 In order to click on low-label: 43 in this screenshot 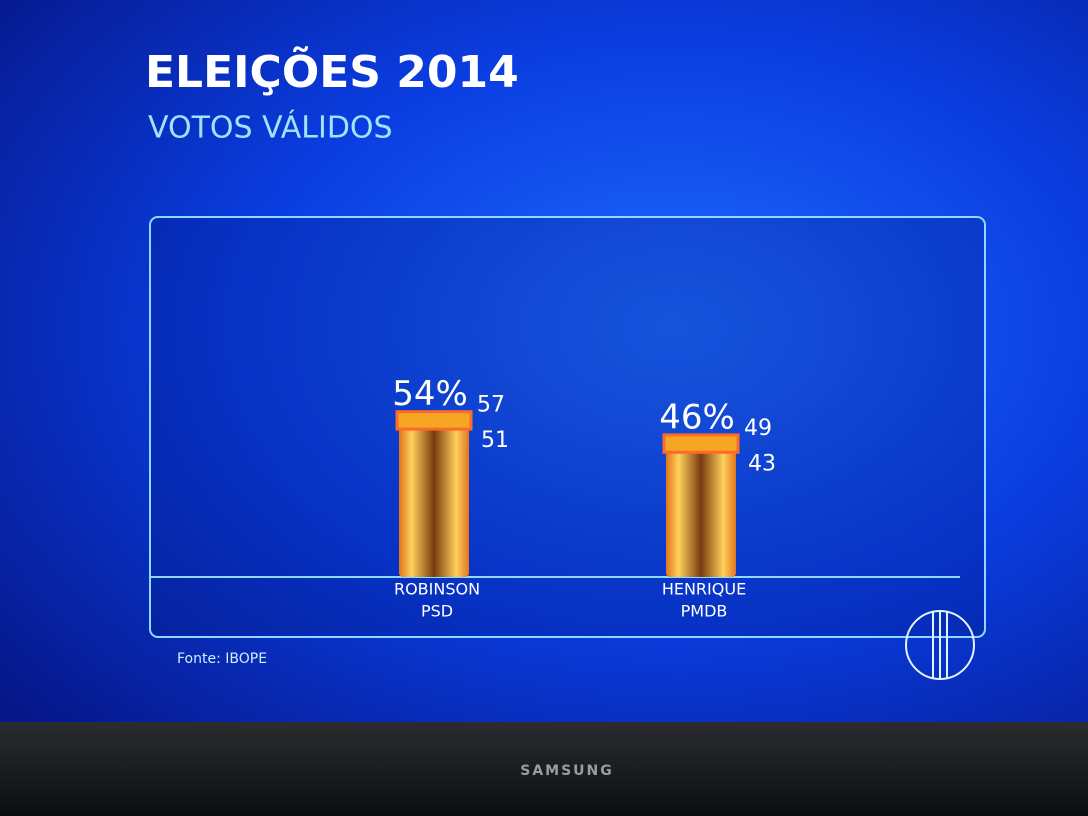, I will do `click(762, 463)`.